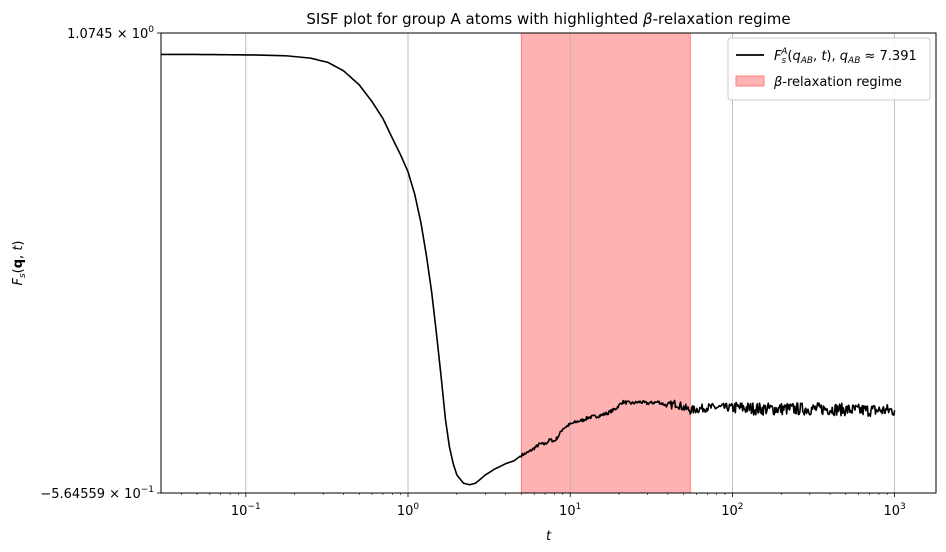  I want to click on y-axis-ticks: 1.0745 × 100 −5.64559 × 10−1, so click(100, 263).